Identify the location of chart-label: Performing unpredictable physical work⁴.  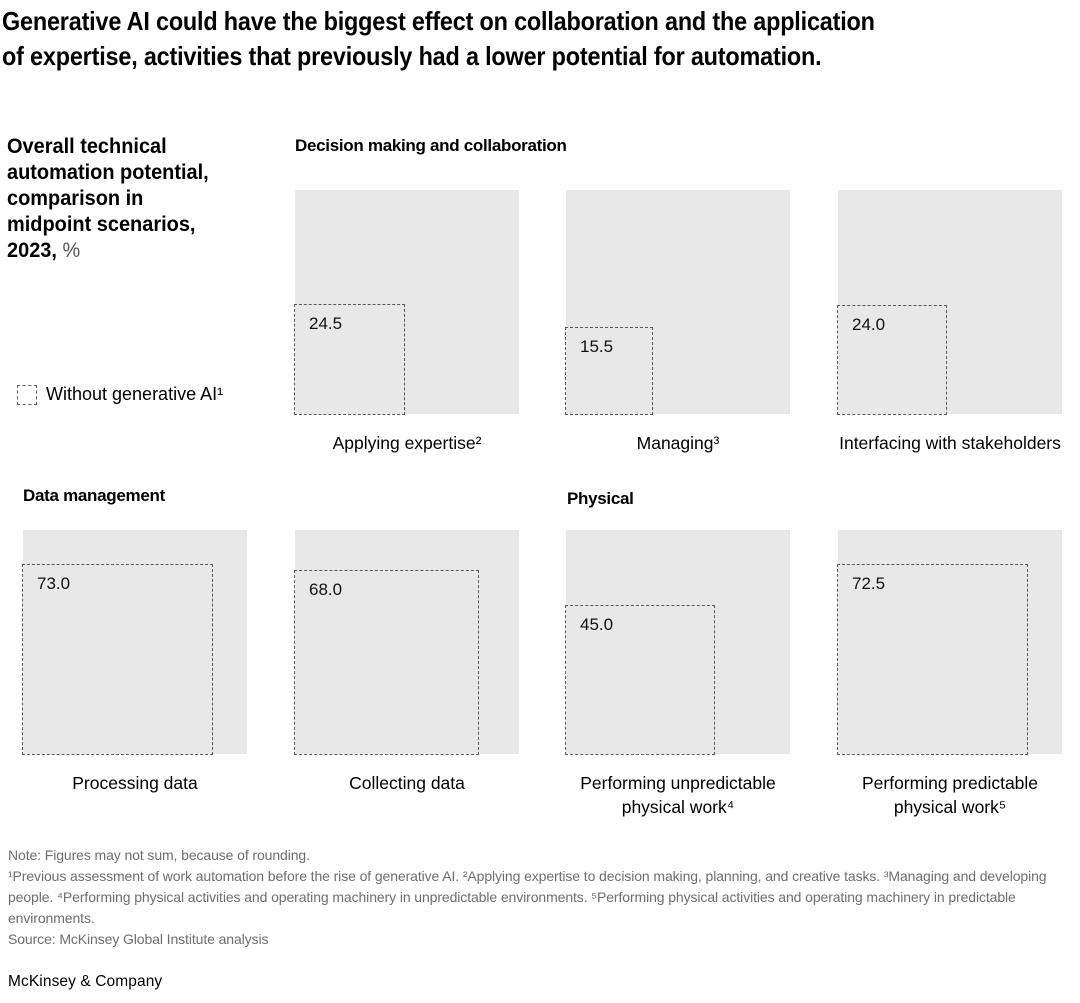
(678, 795).